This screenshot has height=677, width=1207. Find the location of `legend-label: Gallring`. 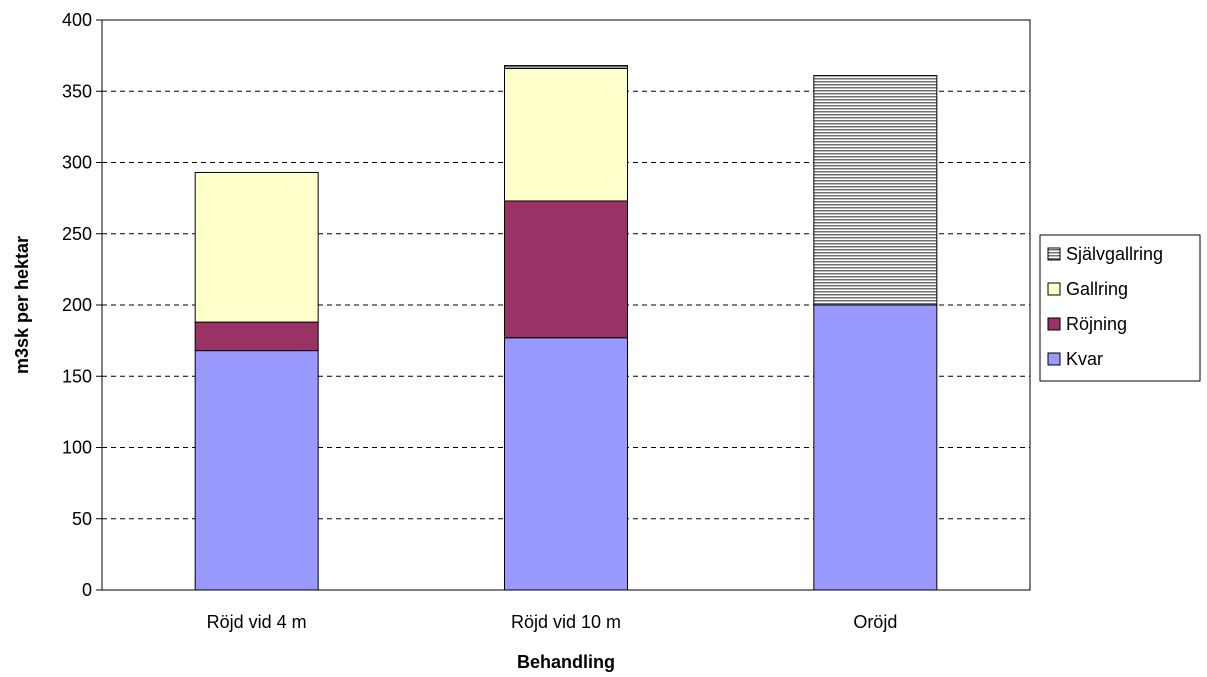

legend-label: Gallring is located at coordinates (1097, 289).